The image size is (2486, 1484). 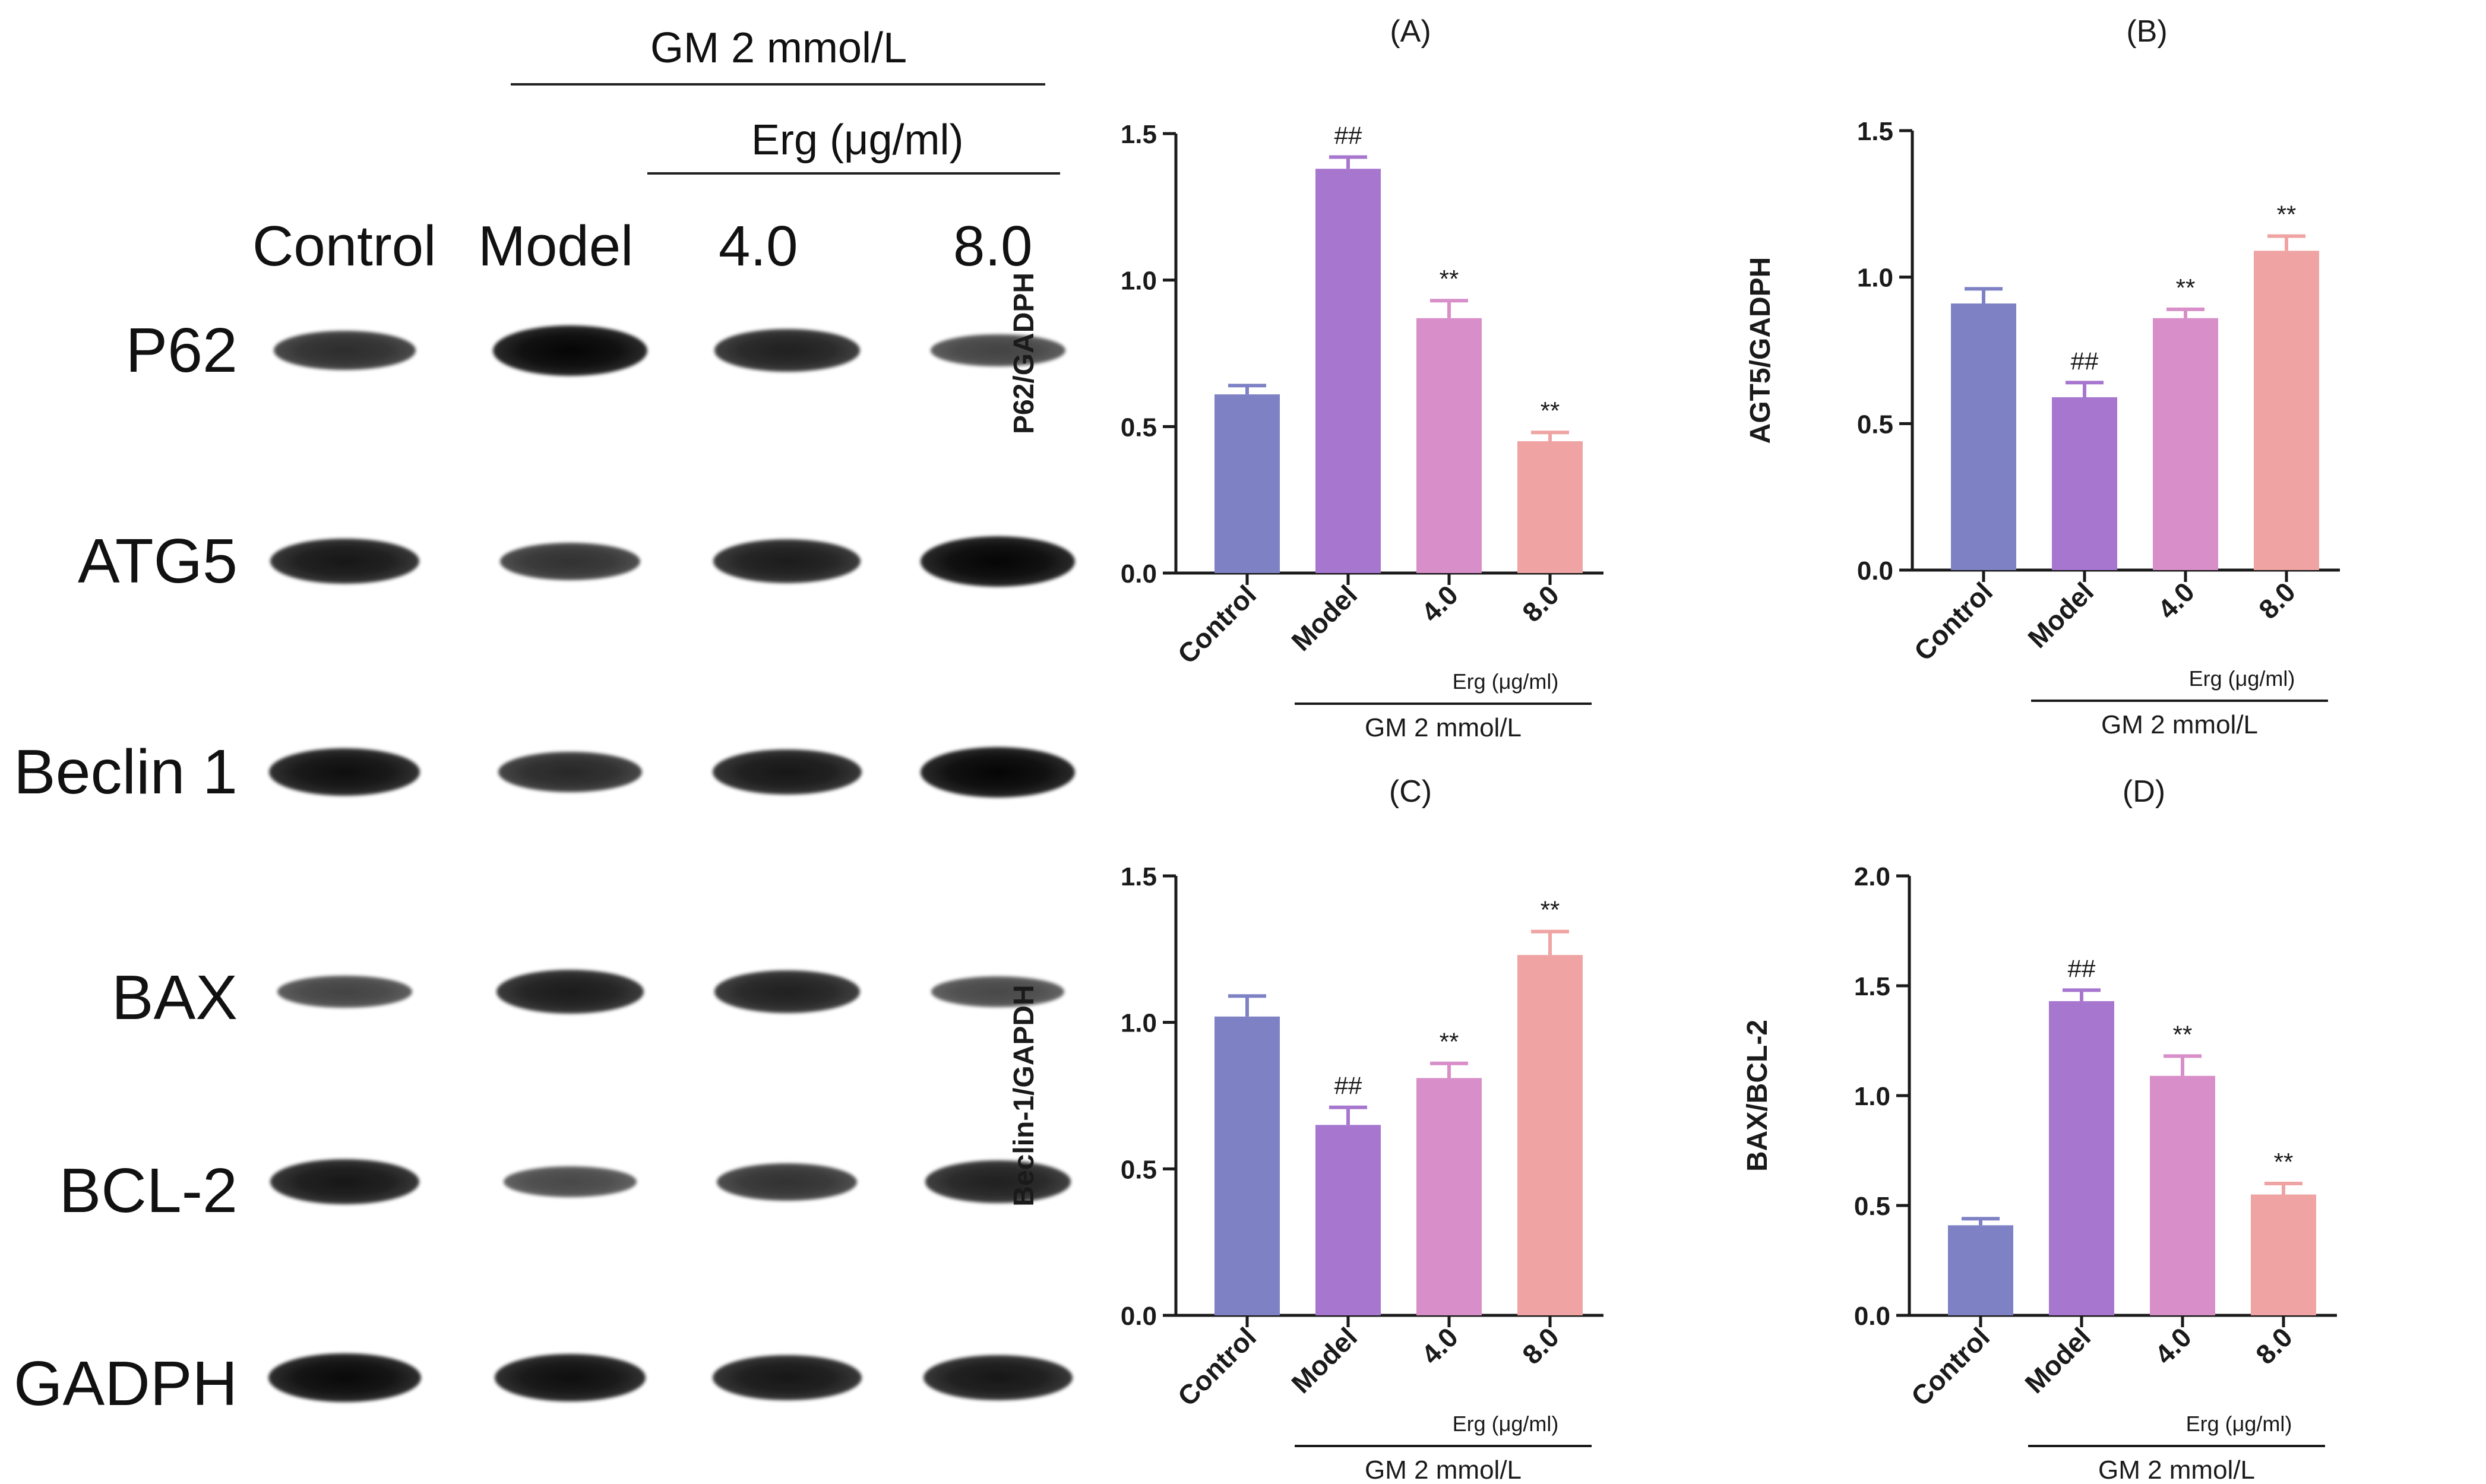 I want to click on blot-lane-label-erg4: 4.0, so click(x=758, y=246).